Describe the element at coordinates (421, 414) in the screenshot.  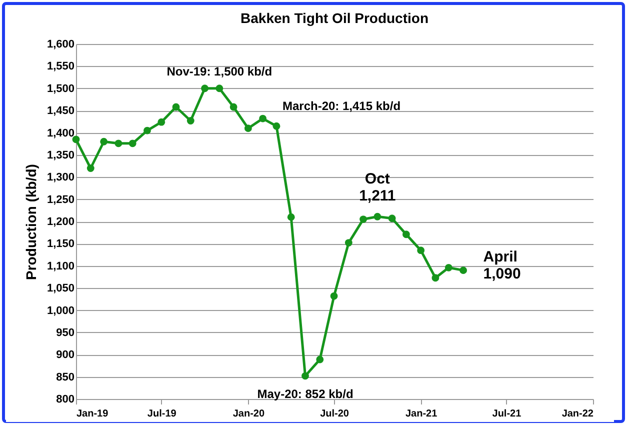
I see `x-tick-label: Jan-21` at that location.